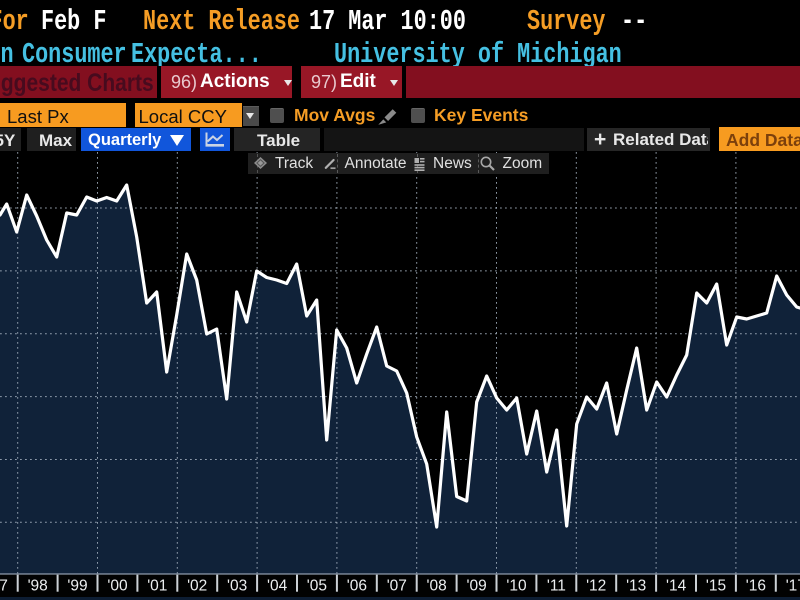 The width and height of the screenshot is (800, 600). Describe the element at coordinates (197, 586) in the screenshot. I see `svg-text: '02` at that location.